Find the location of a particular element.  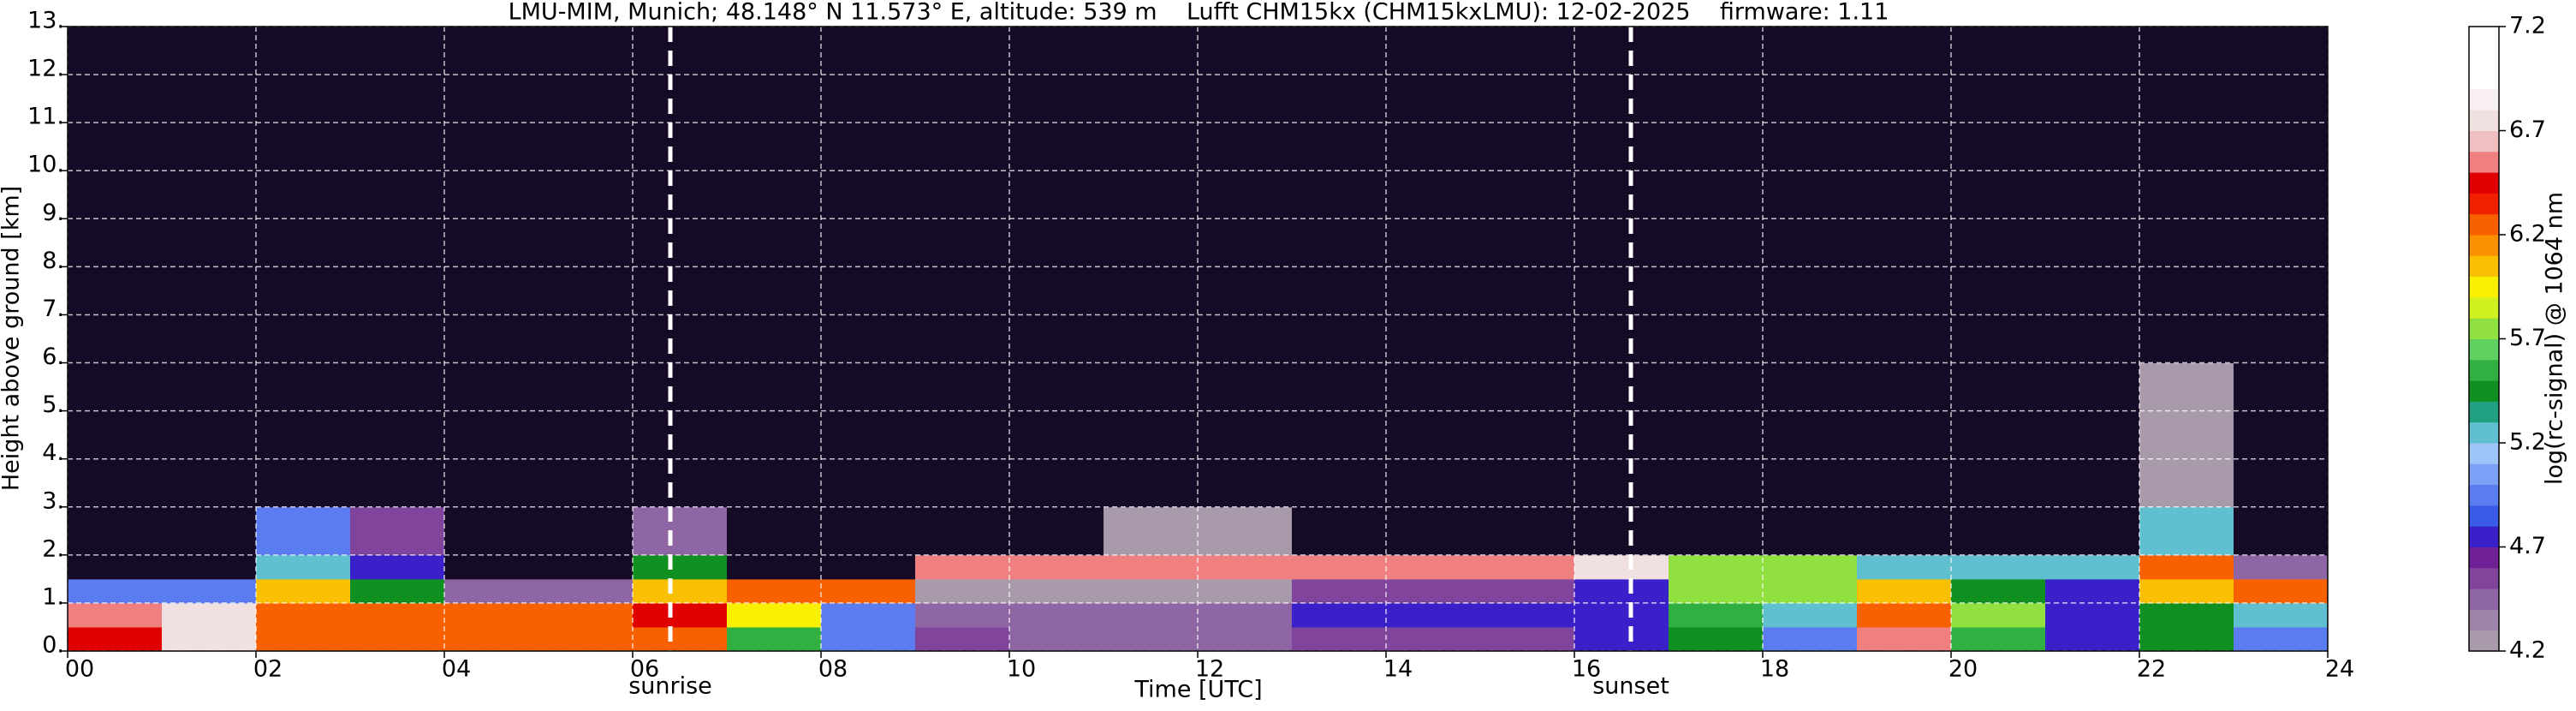

colorbar-label: log(rc-signal) @ 1064 nm is located at coordinates (2555, 339).